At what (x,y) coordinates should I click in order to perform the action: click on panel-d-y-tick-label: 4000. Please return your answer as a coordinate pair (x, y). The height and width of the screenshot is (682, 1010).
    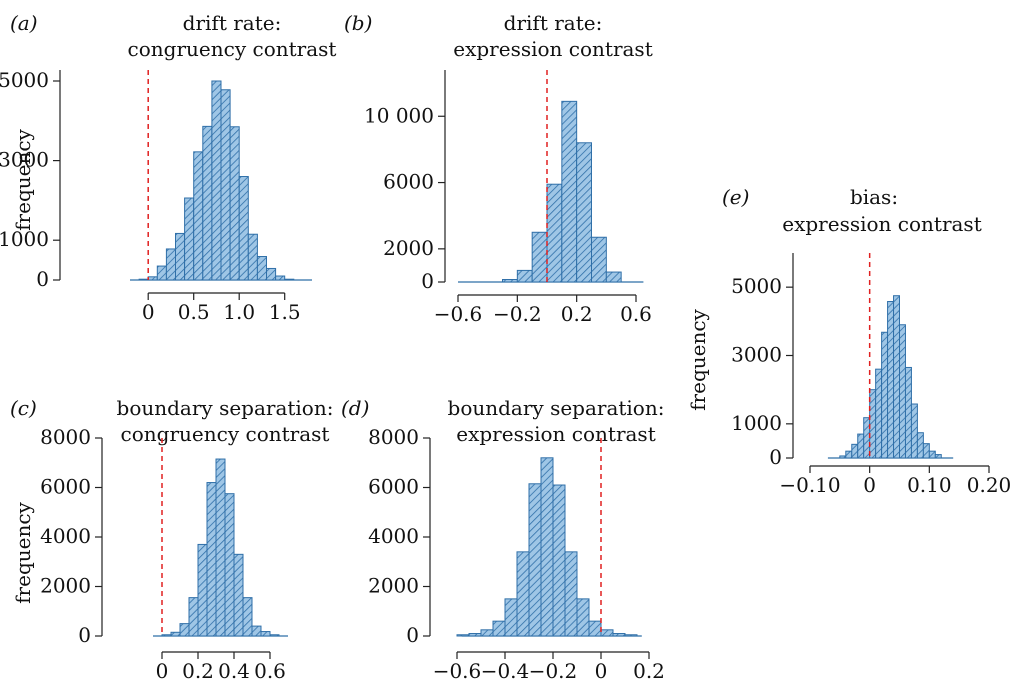
    Looking at the image, I should click on (393, 536).